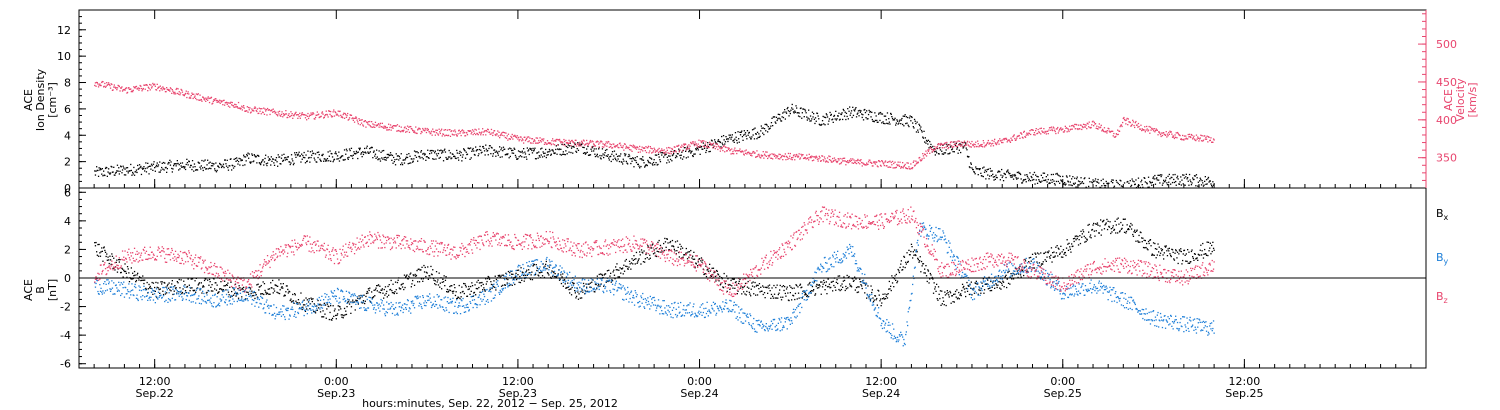  What do you see at coordinates (67, 192) in the screenshot?
I see `bottom-left-tick-label: 6` at bounding box center [67, 192].